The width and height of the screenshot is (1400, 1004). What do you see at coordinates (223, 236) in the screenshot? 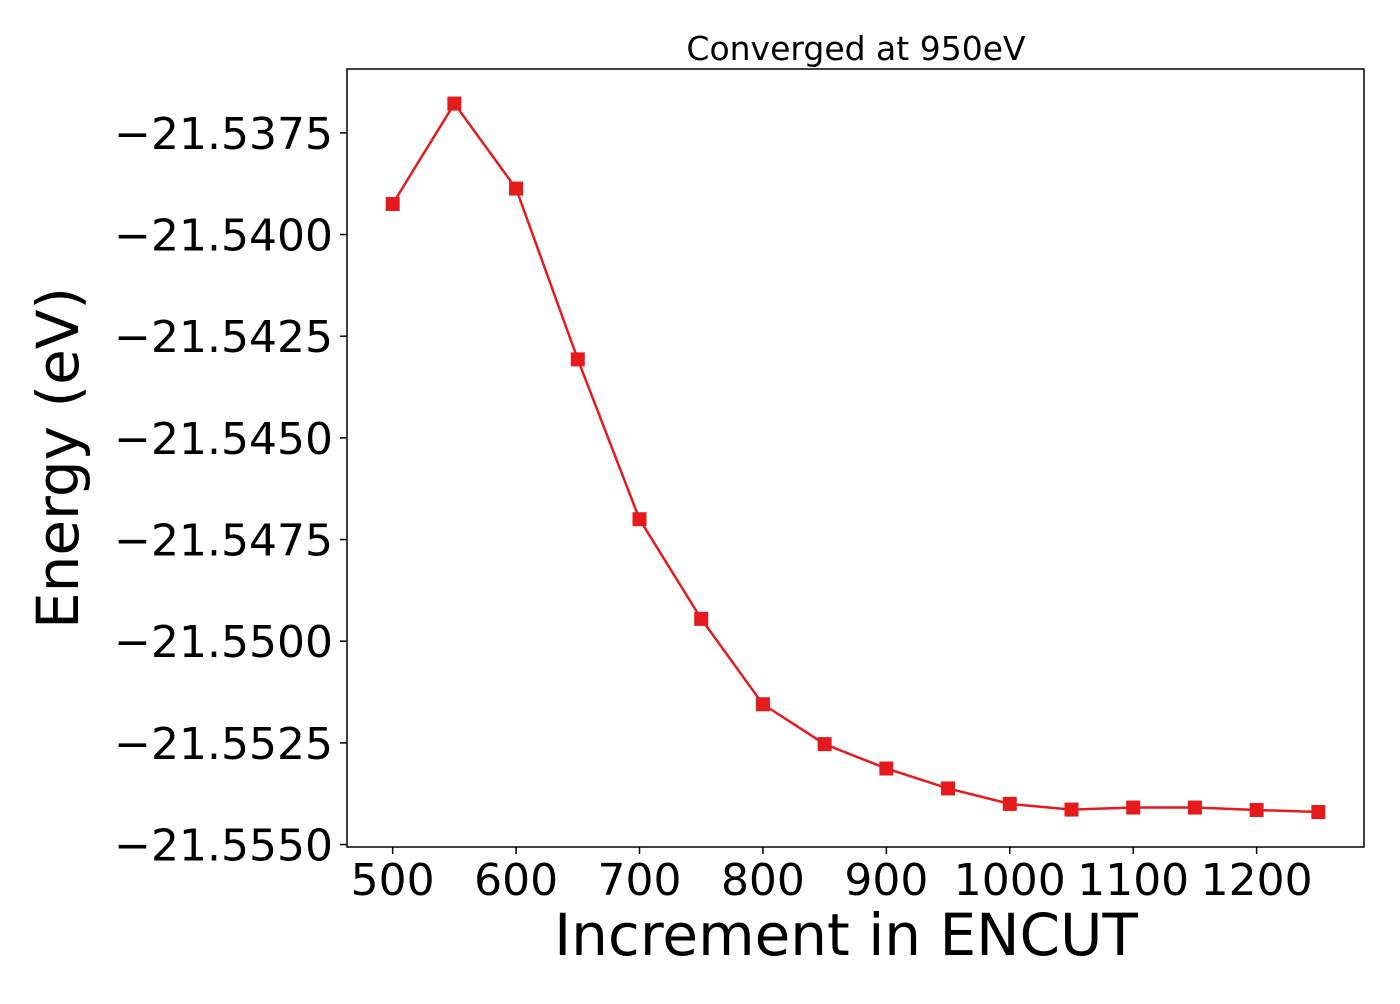
I see `y-tick-label: −21.5400` at bounding box center [223, 236].